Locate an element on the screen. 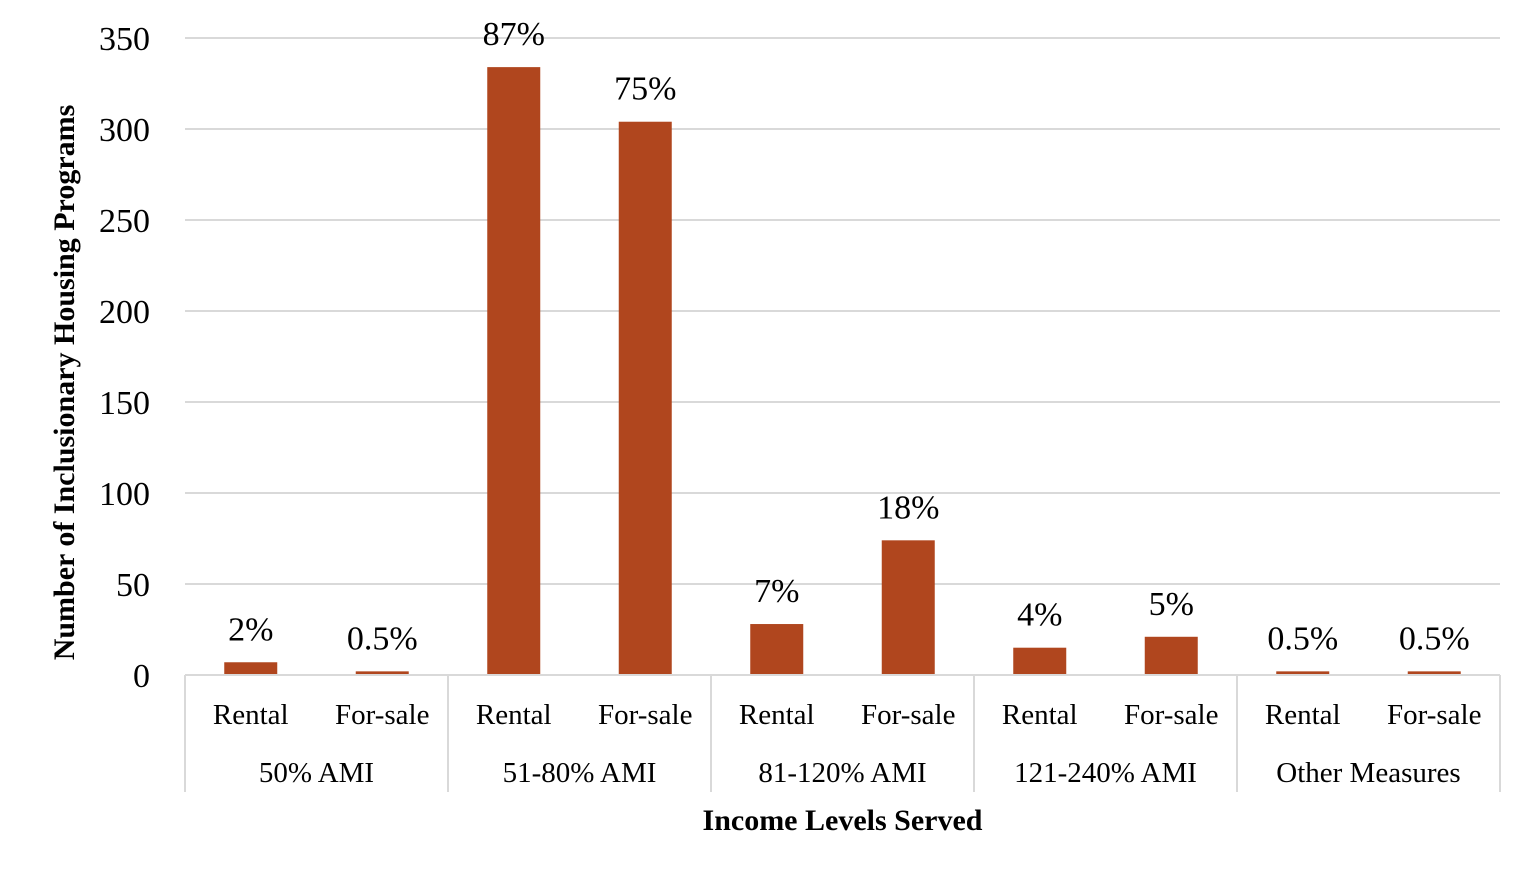 The image size is (1536, 879). x-group-label: 51-80% AMI is located at coordinates (580, 773).